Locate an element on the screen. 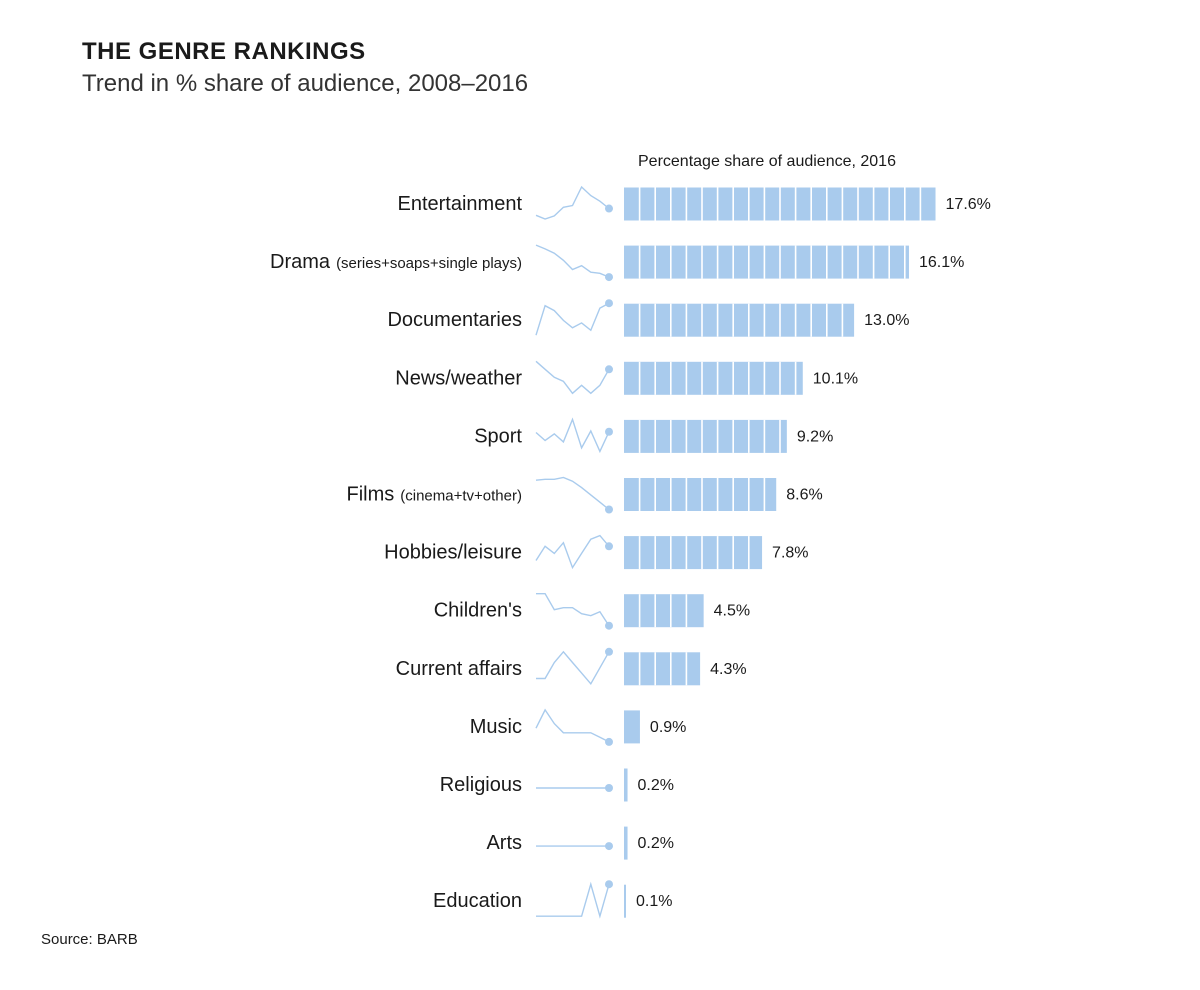 The image size is (1200, 990). bar-axis-title: Percentage share of audience, 2016 is located at coordinates (767, 161).